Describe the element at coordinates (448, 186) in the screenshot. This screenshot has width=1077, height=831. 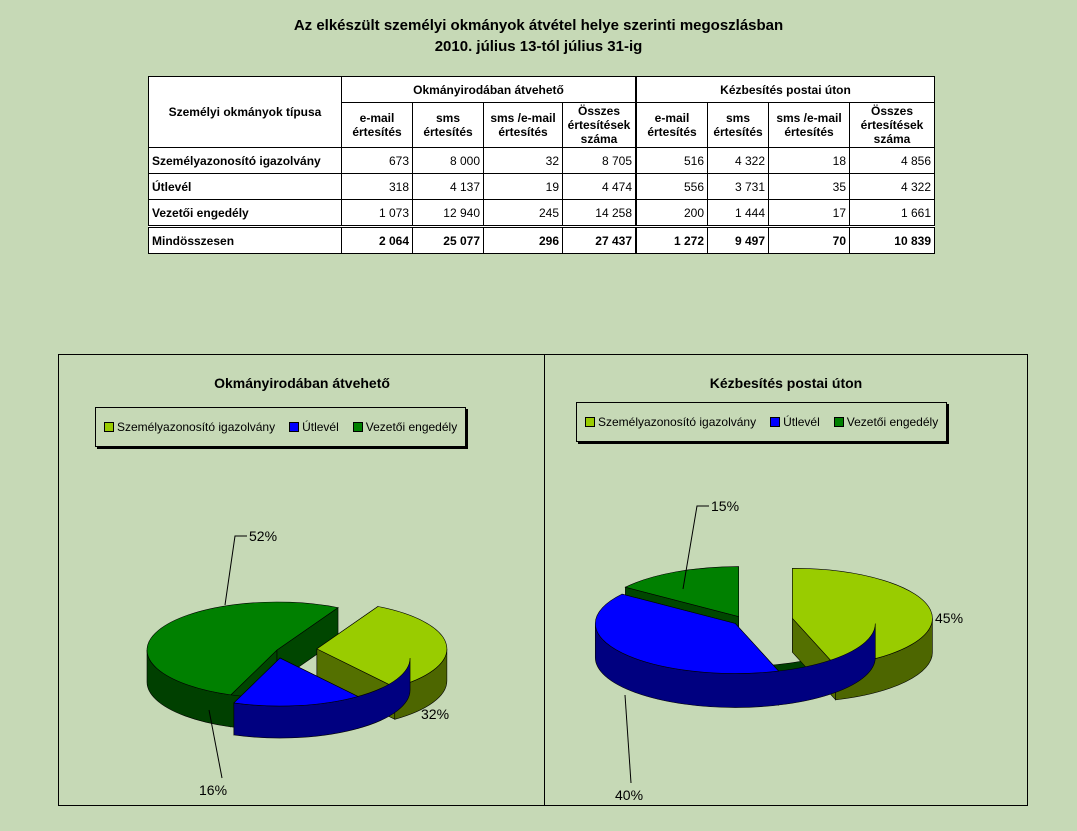
I see `table-cell: 4 137` at that location.